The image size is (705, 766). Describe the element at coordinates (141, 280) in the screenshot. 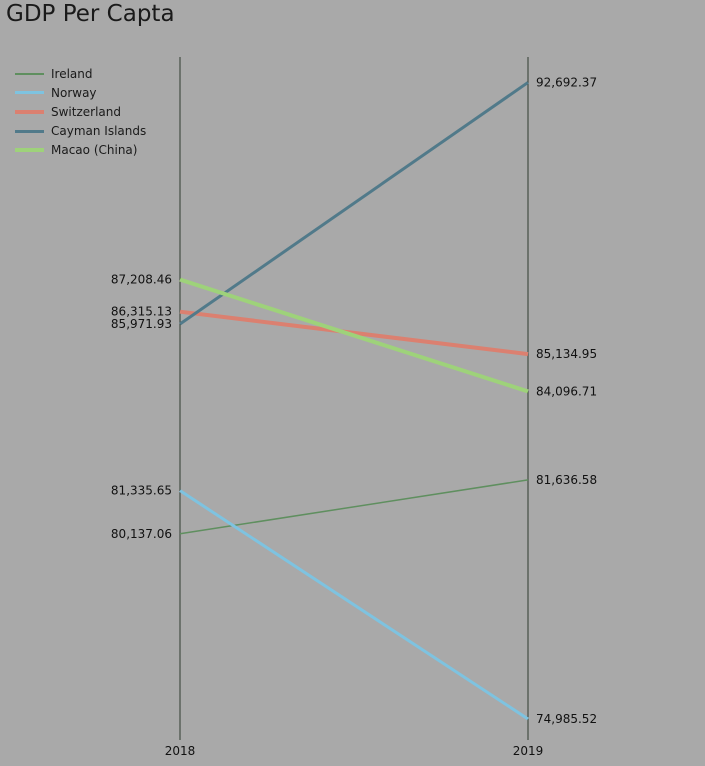

I see `data-label-2018-macao-china: 87,208.46` at that location.